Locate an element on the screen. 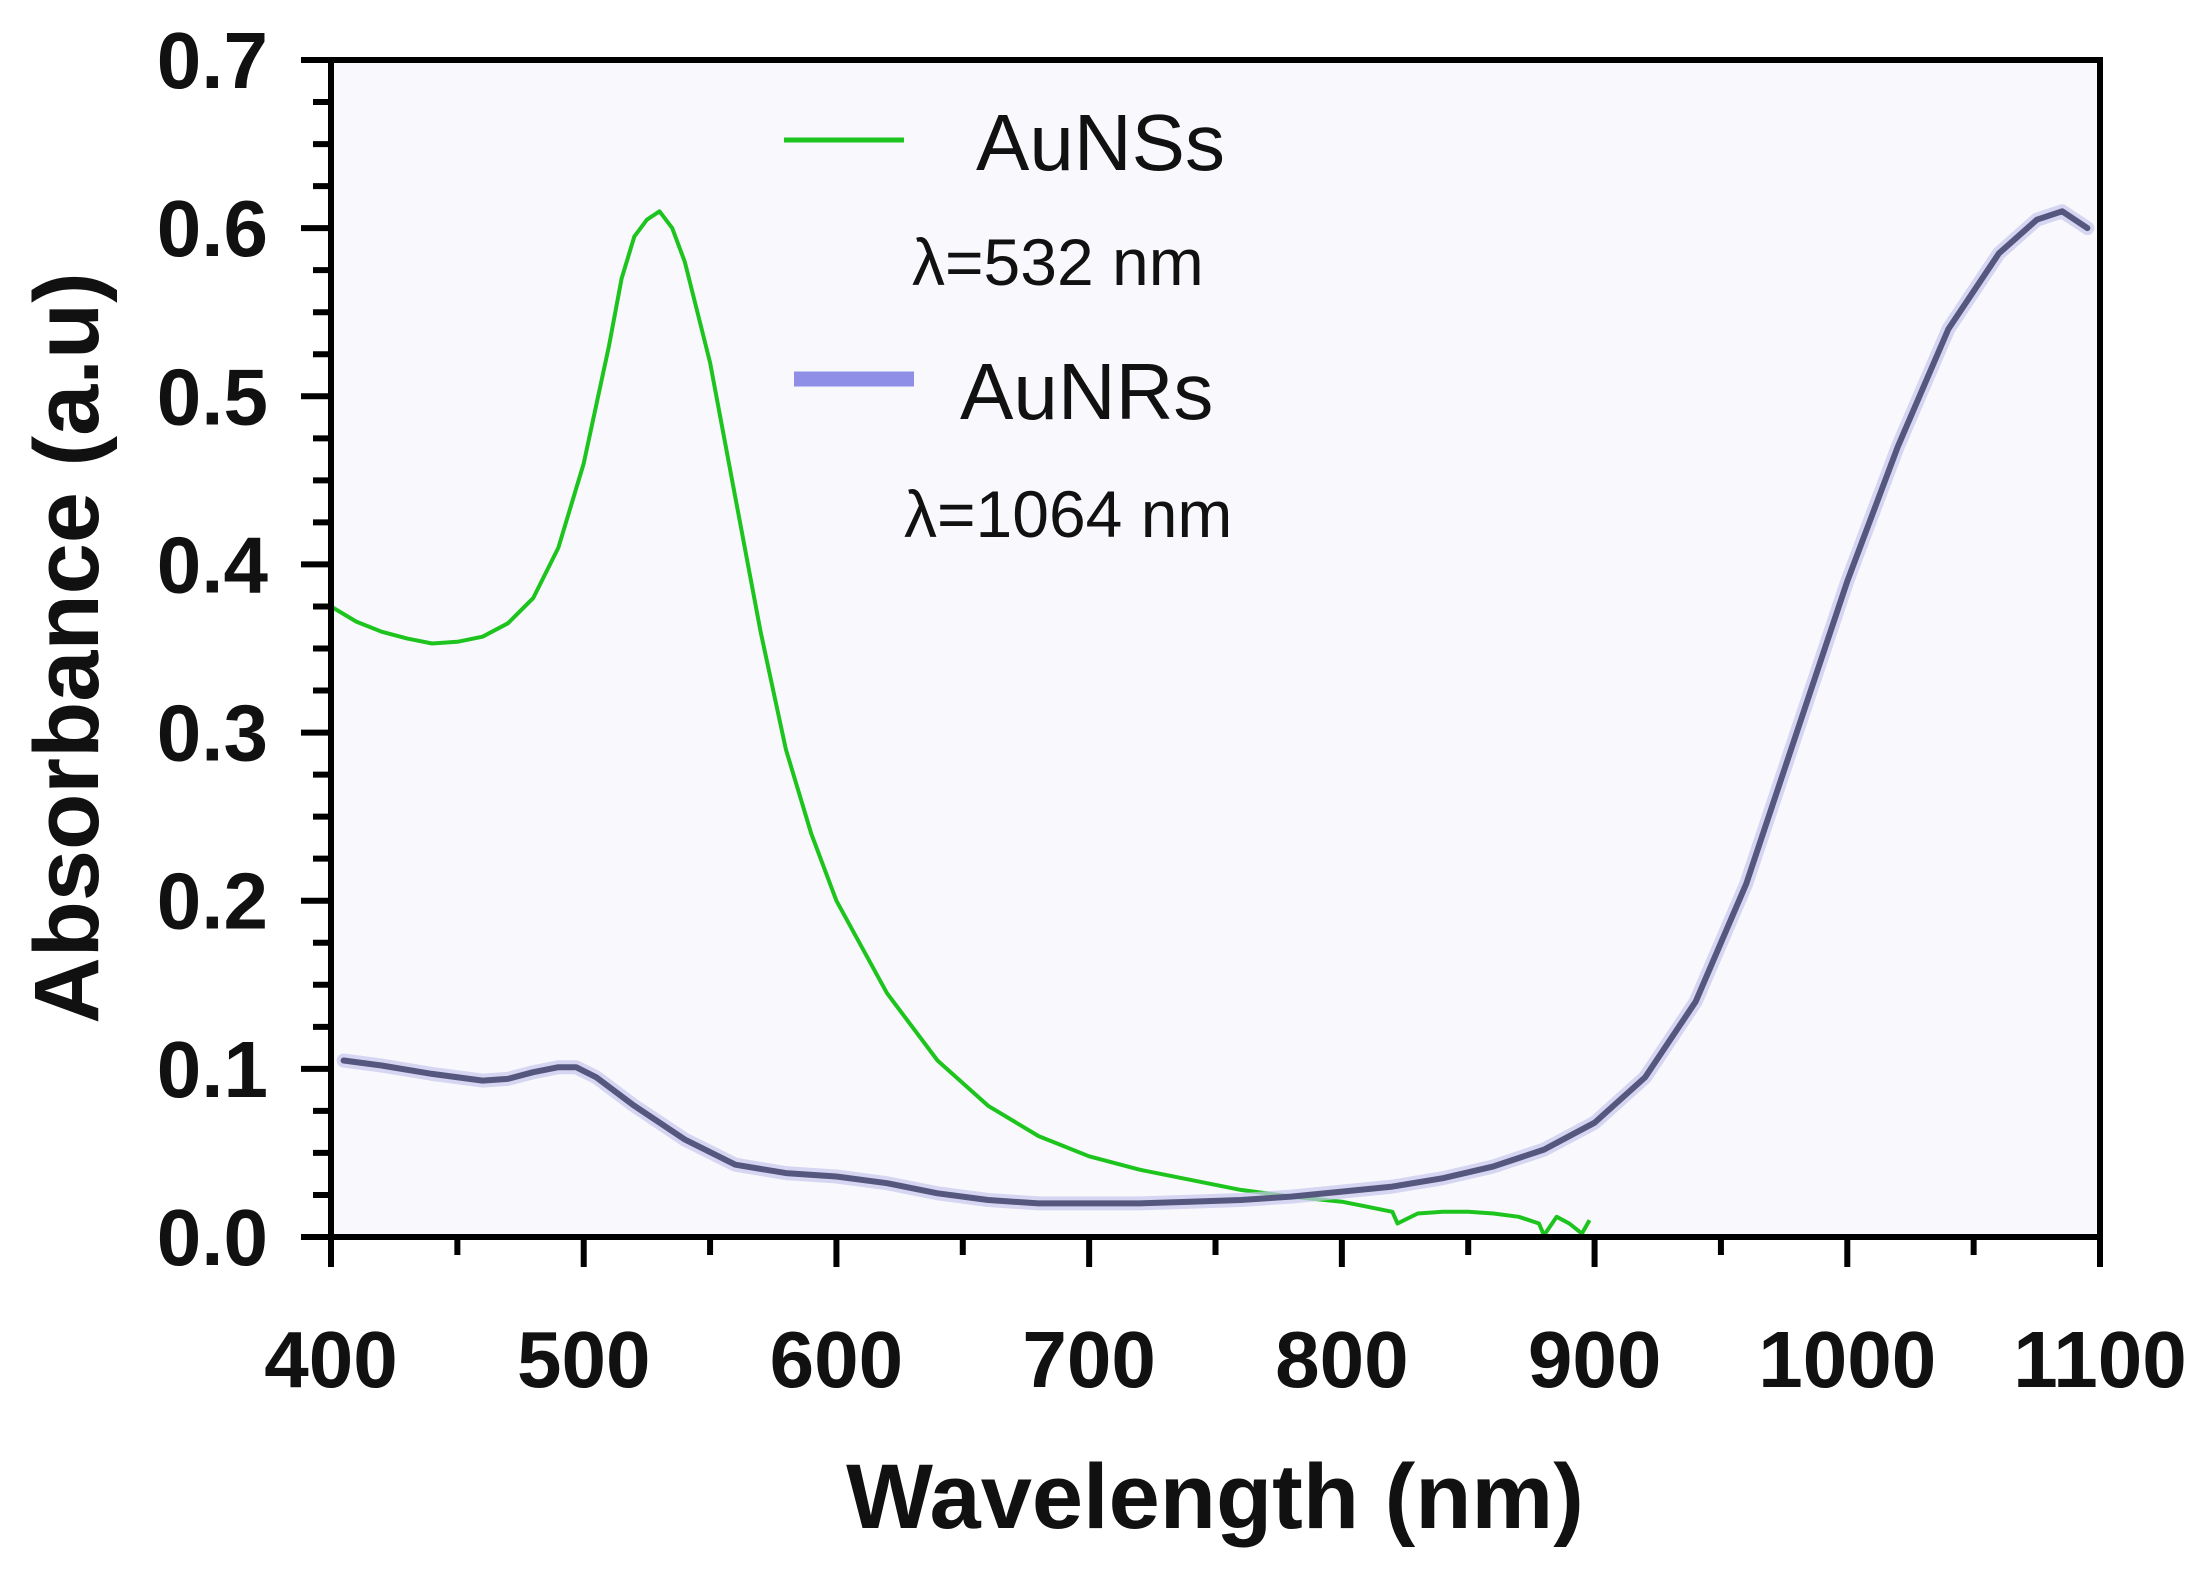 The height and width of the screenshot is (1576, 2212). y-tick-label: 0.0 is located at coordinates (212, 1237).